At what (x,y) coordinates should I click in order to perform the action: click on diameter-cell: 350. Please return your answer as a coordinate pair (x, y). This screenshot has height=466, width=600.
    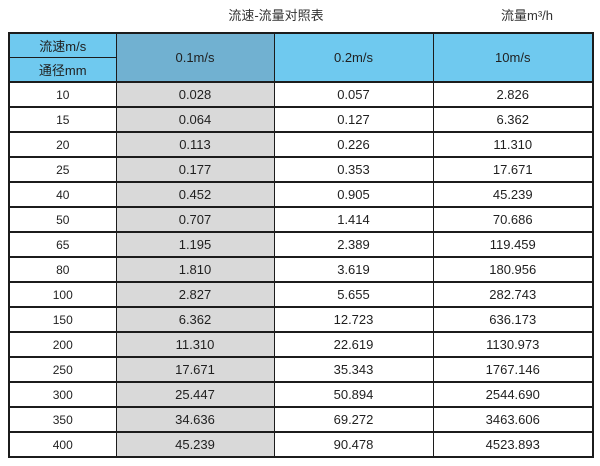
    Looking at the image, I should click on (62, 419).